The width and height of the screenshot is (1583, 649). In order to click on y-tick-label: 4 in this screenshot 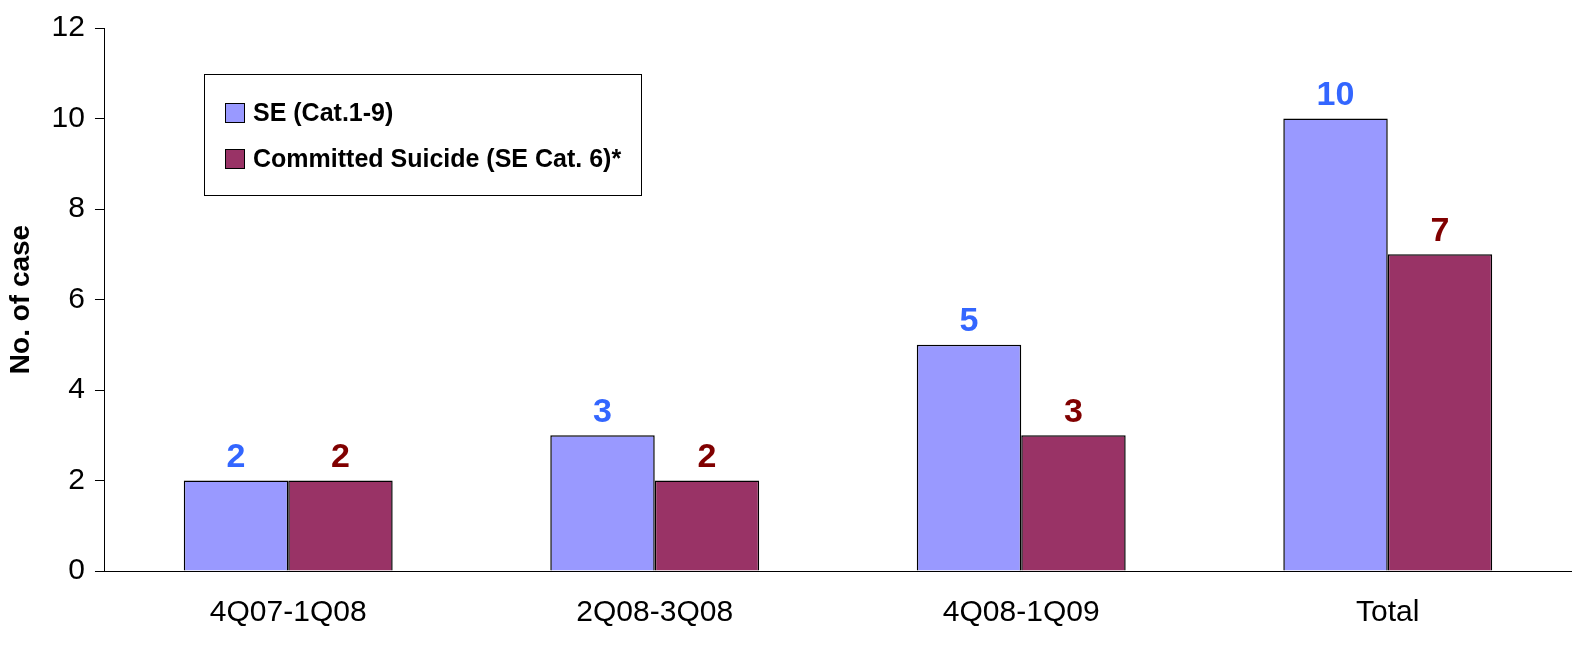, I will do `click(76, 388)`.